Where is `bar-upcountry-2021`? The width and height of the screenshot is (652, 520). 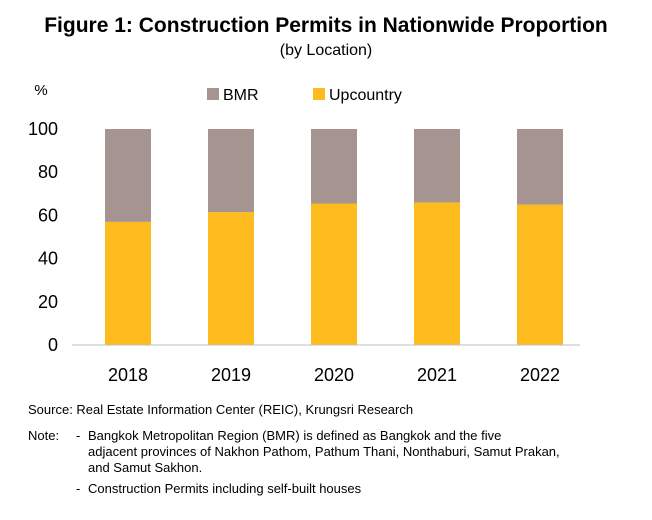 bar-upcountry-2021 is located at coordinates (437, 273).